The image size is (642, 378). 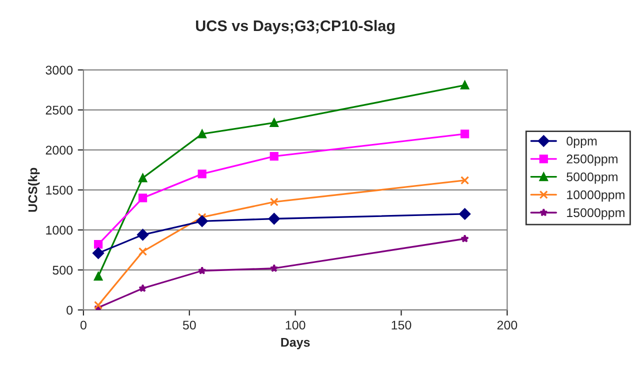 What do you see at coordinates (59, 190) in the screenshot?
I see `y-tick-label: 1500` at bounding box center [59, 190].